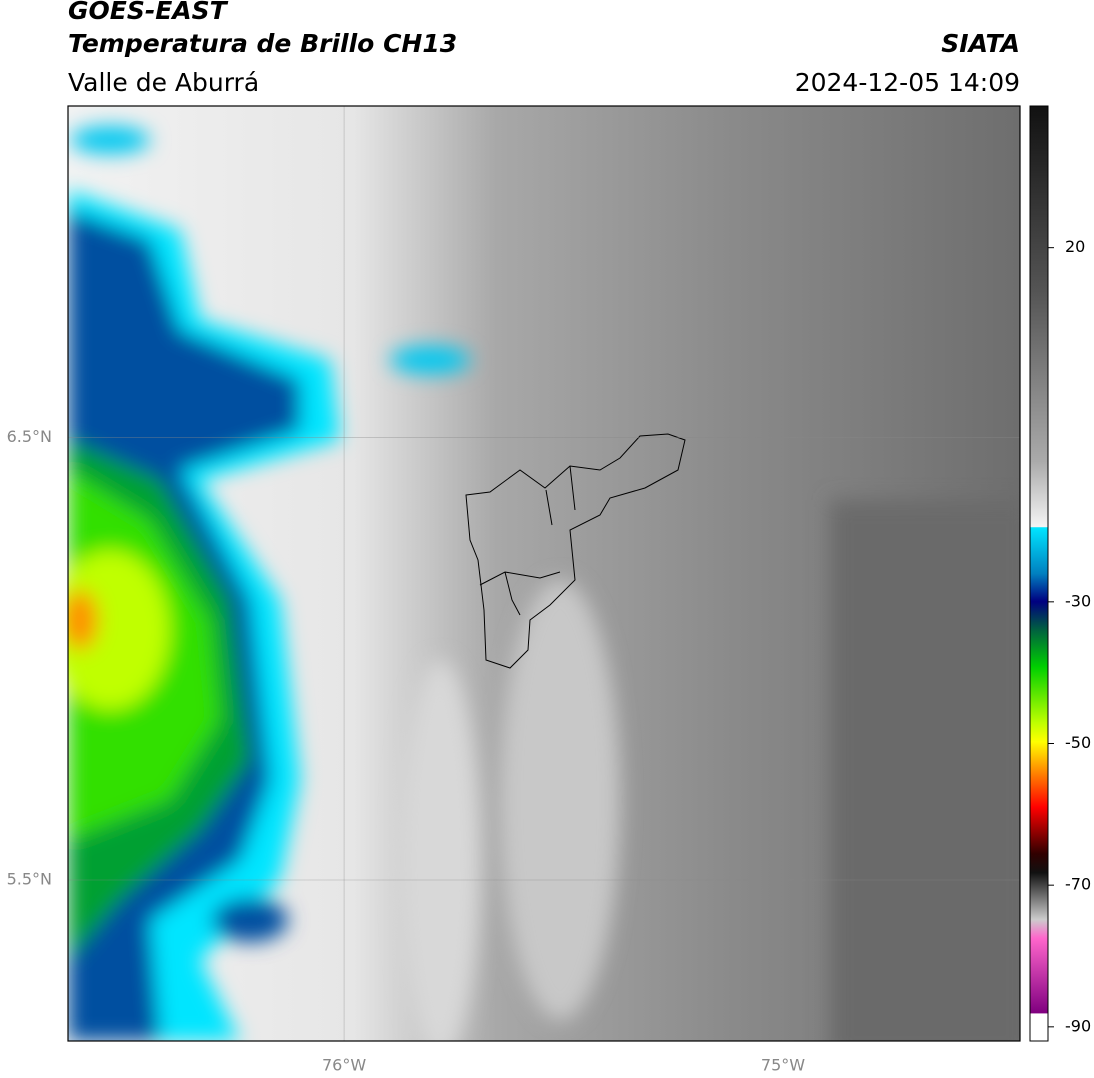 Image resolution: width=1094 pixels, height=1078 pixels. Describe the element at coordinates (1078, 1025) in the screenshot. I see `colorbar-tick-label: -90` at that location.